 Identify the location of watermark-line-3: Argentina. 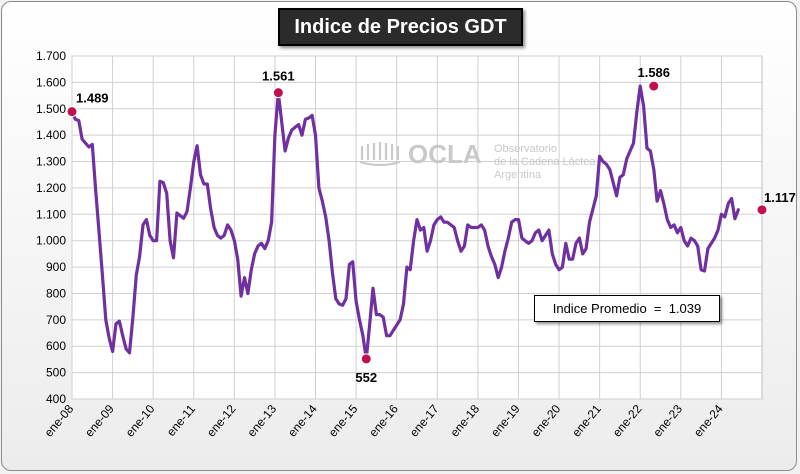
(518, 175).